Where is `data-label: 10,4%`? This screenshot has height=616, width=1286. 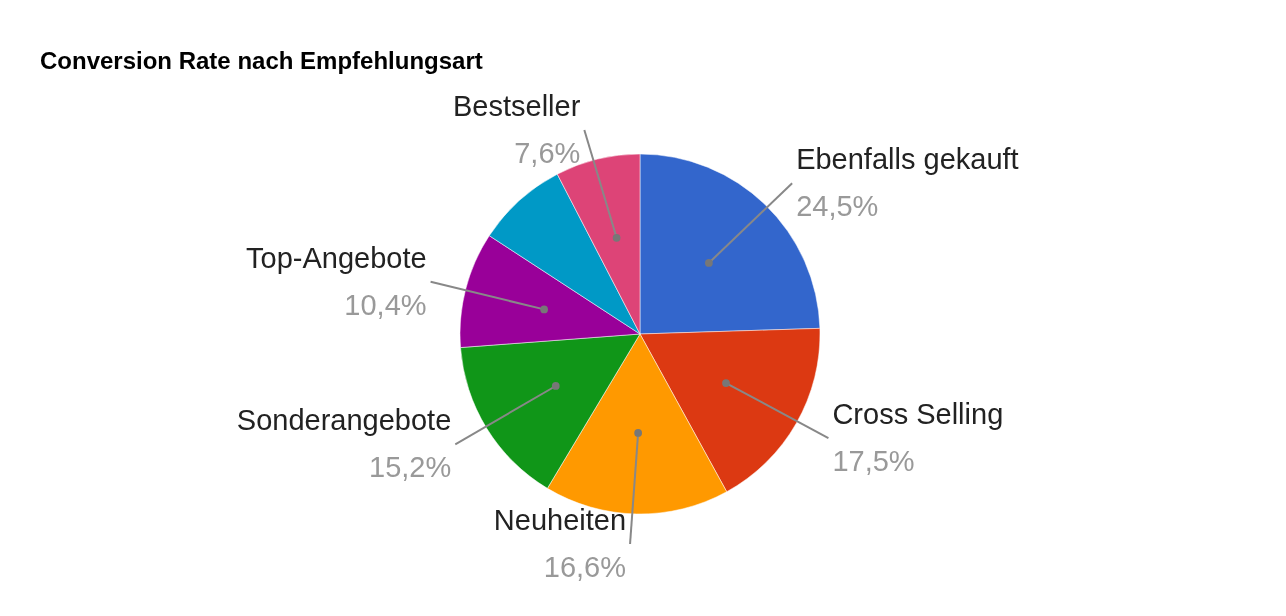 data-label: 10,4% is located at coordinates (385, 304).